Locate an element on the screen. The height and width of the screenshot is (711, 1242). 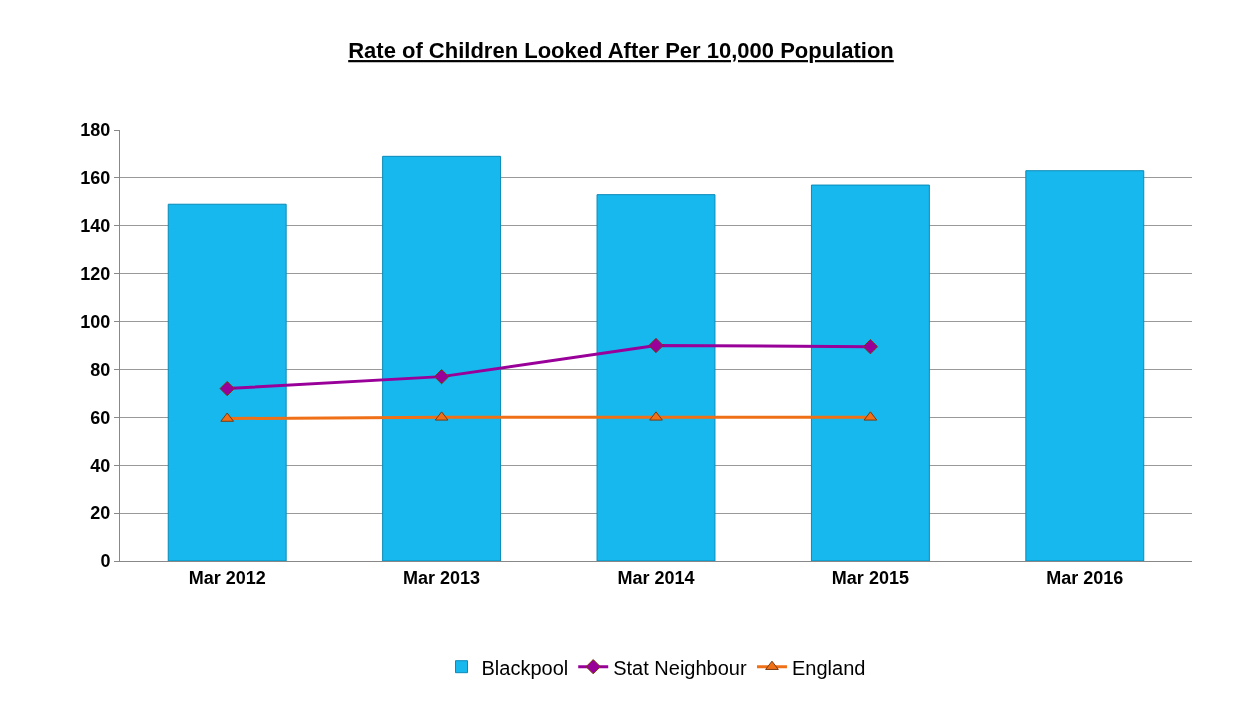
x-tick-label: Mar 2015 is located at coordinates (870, 577).